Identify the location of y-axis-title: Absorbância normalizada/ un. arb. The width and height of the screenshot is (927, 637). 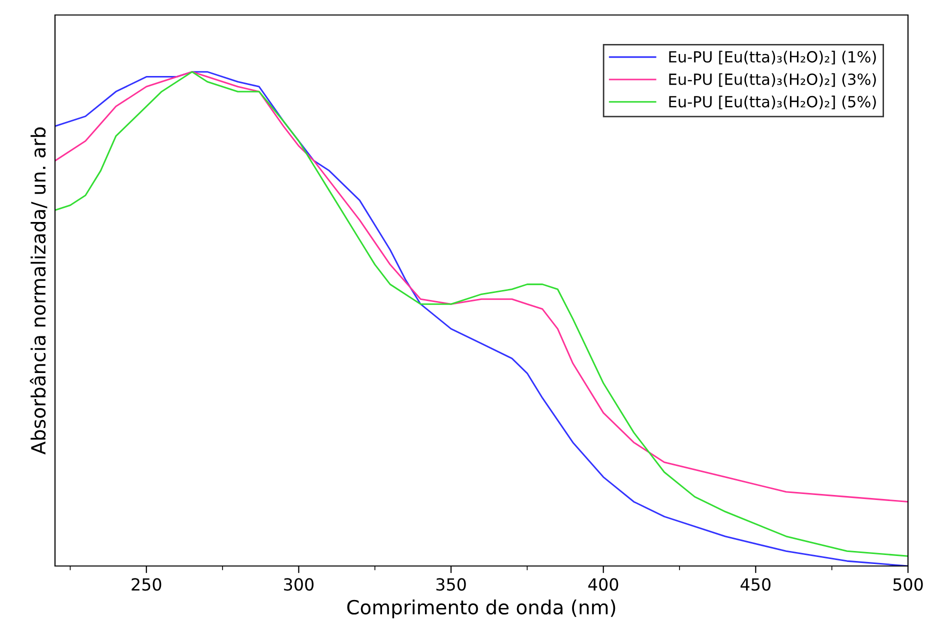
(39, 291).